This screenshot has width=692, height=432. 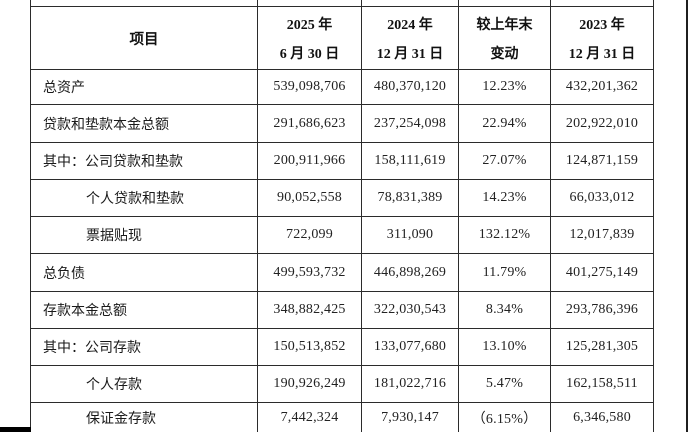 I want to click on value-2023: 12,017,839, so click(x=602, y=235).